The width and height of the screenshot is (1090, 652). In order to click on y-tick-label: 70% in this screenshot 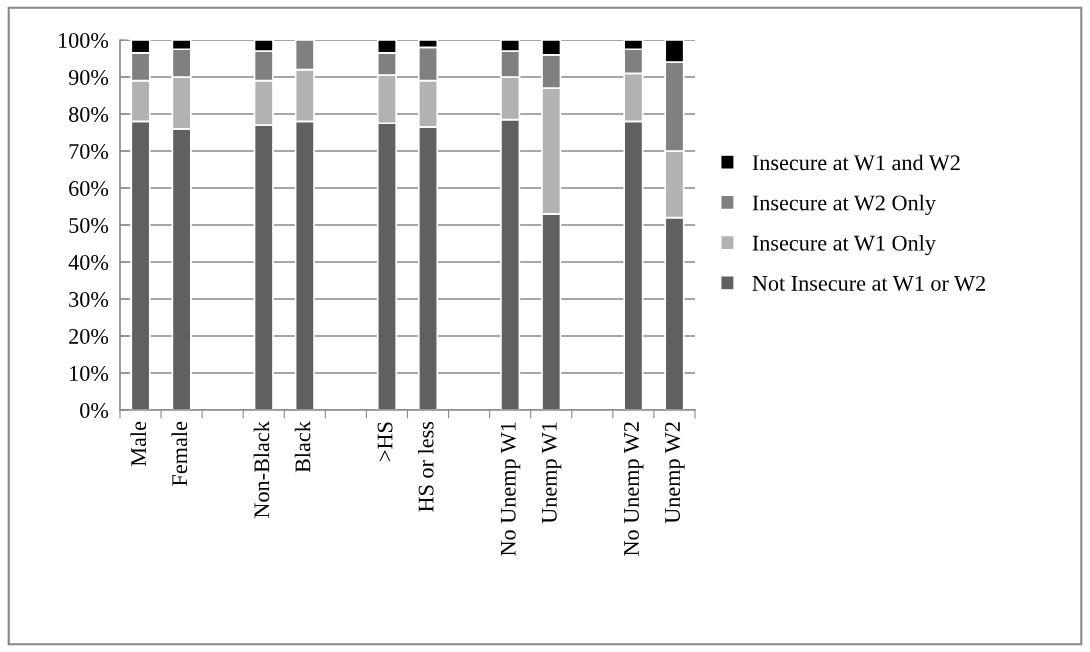, I will do `click(89, 151)`.